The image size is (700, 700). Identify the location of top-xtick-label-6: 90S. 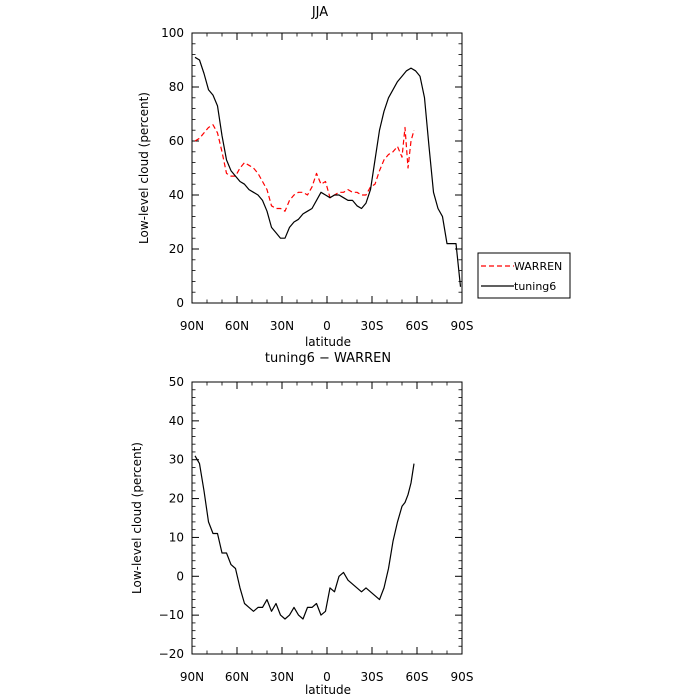
(462, 326).